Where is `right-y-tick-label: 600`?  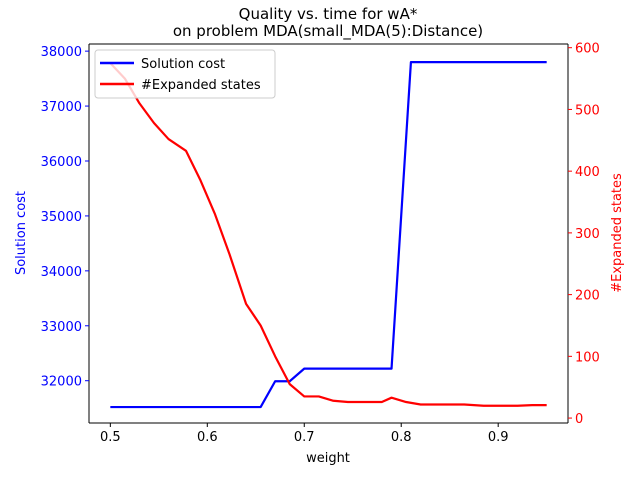 right-y-tick-label: 600 is located at coordinates (587, 49).